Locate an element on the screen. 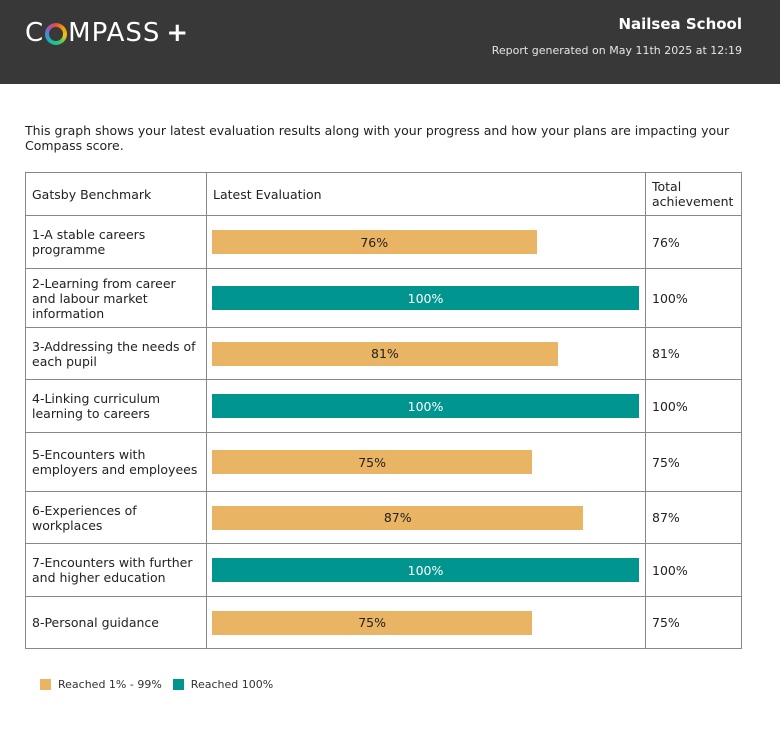  logo-plus: + is located at coordinates (178, 33).